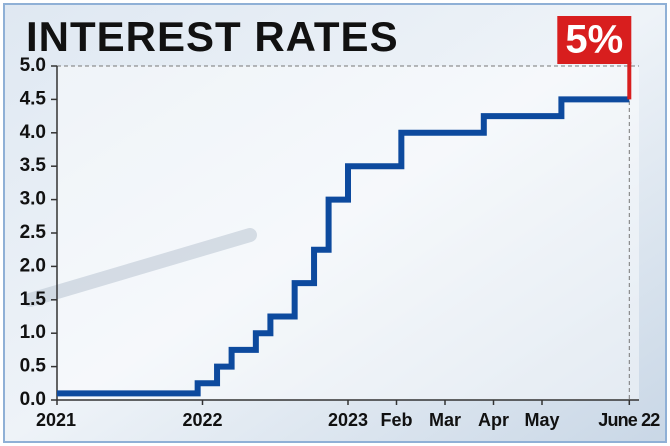 The image size is (670, 446). I want to click on x-tick-label: May, so click(541, 420).